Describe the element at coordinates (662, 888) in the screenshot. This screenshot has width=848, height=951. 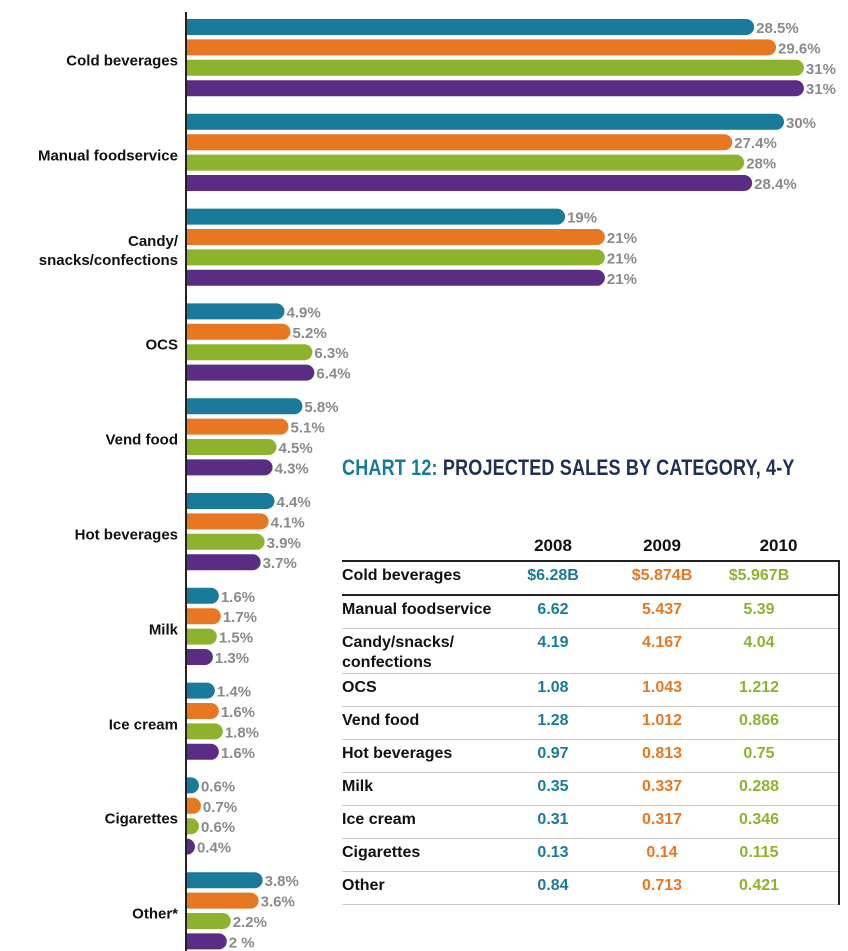
I see `cell-value: 0.713` at that location.